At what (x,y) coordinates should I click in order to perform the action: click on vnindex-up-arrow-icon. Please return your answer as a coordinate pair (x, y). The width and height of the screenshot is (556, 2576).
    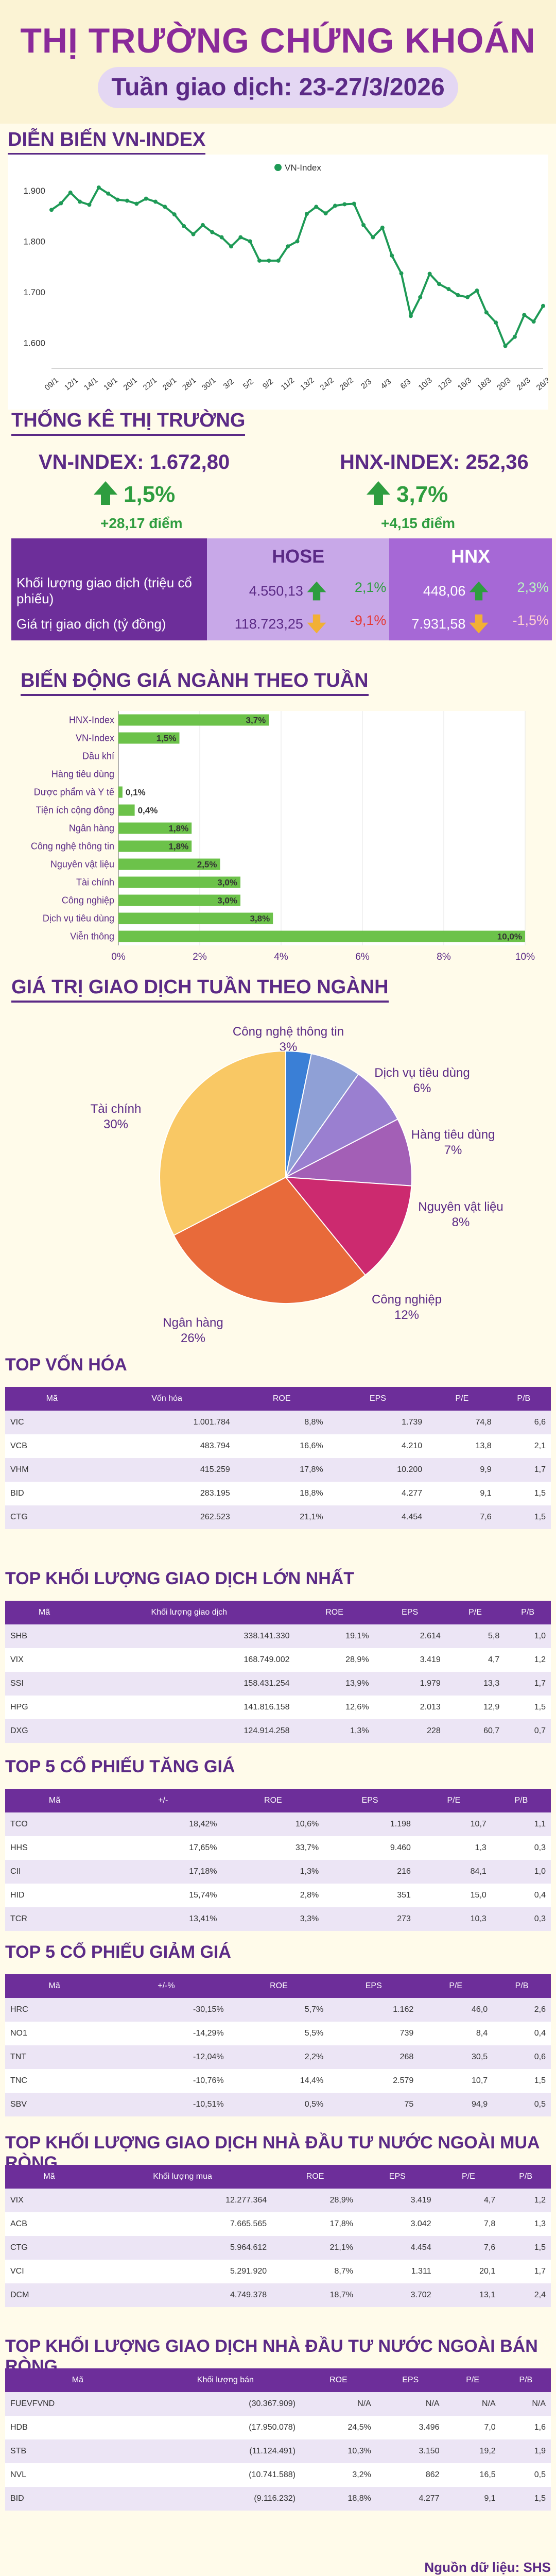
    Looking at the image, I should click on (105, 493).